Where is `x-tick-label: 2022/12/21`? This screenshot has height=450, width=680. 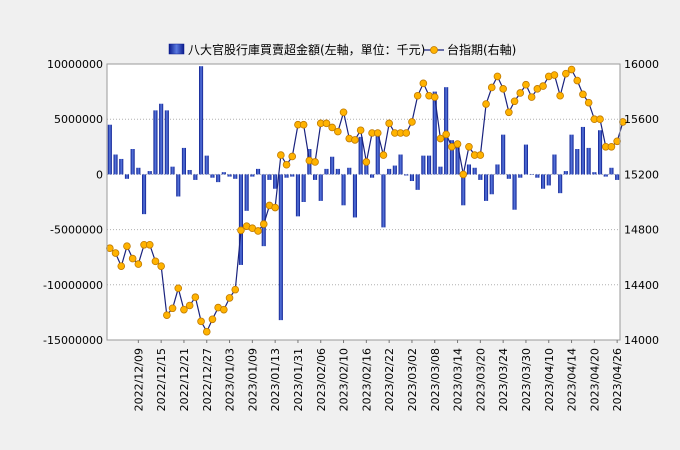
x-tick-label: 2022/12/21 is located at coordinates (184, 379).